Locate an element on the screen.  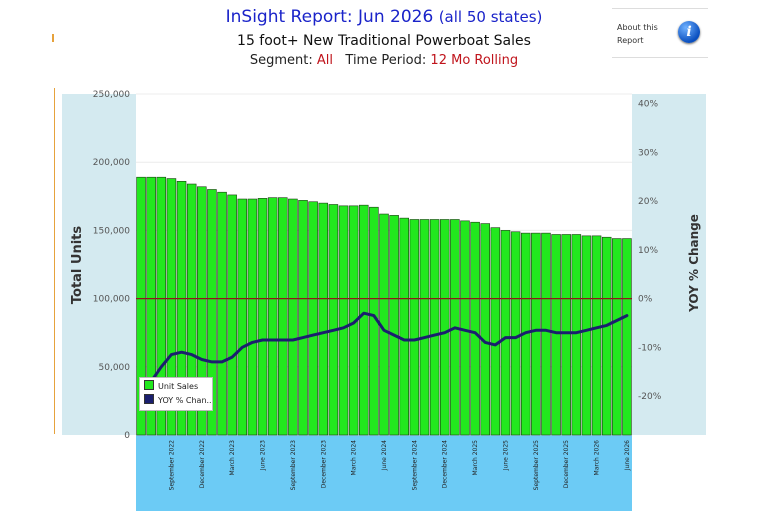
x-tick-label: December 2022 is located at coordinates (202, 464).